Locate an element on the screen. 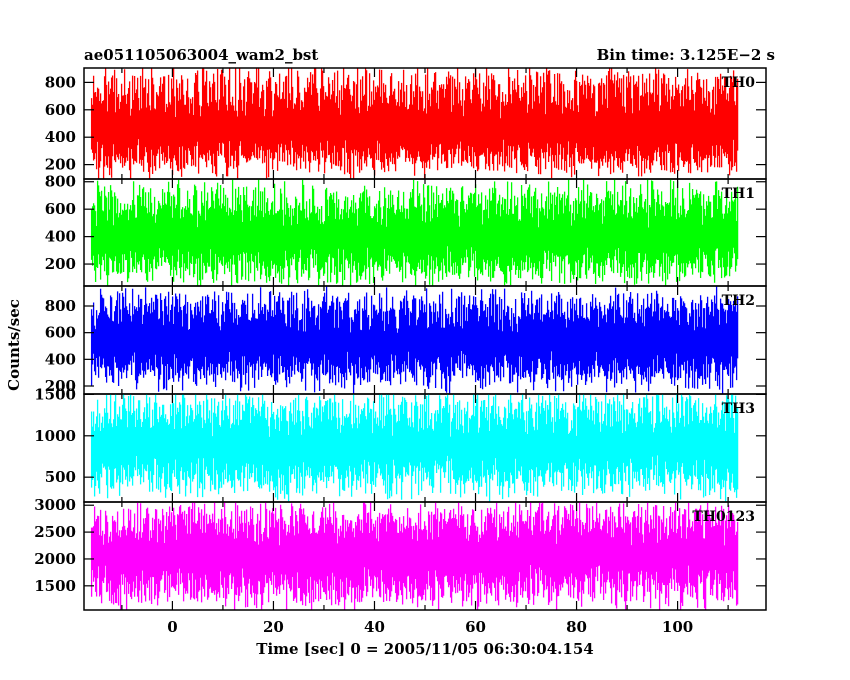 This screenshot has width=850, height=680. y-tick-label: 1000 is located at coordinates (55, 436).